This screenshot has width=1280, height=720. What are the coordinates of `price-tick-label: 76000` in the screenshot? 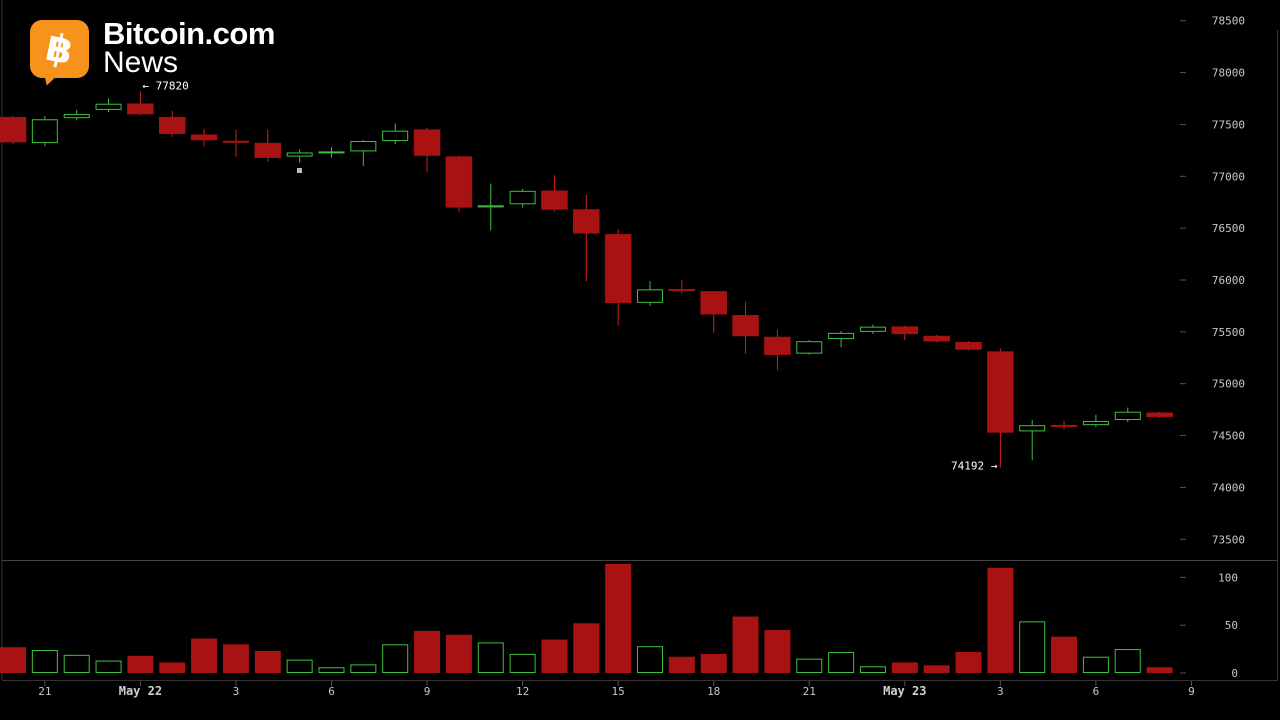 It's located at (1228, 280).